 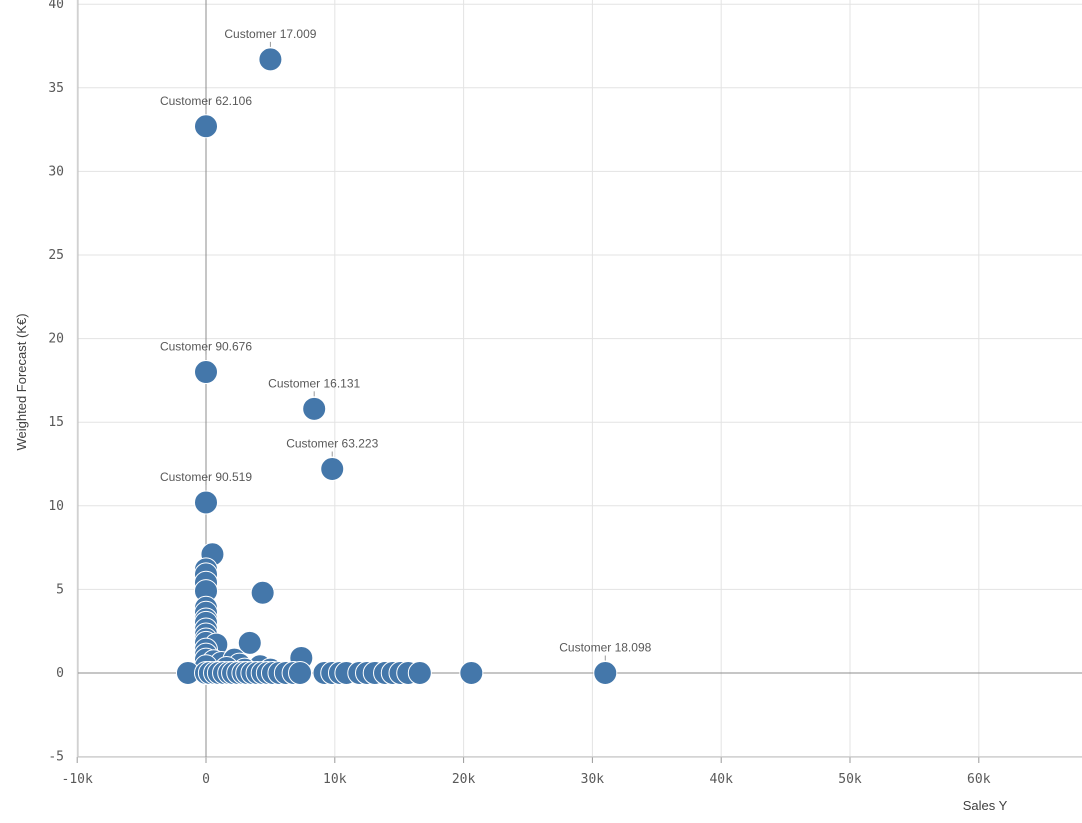 What do you see at coordinates (60, 589) in the screenshot?
I see `y-tick-label: 5` at bounding box center [60, 589].